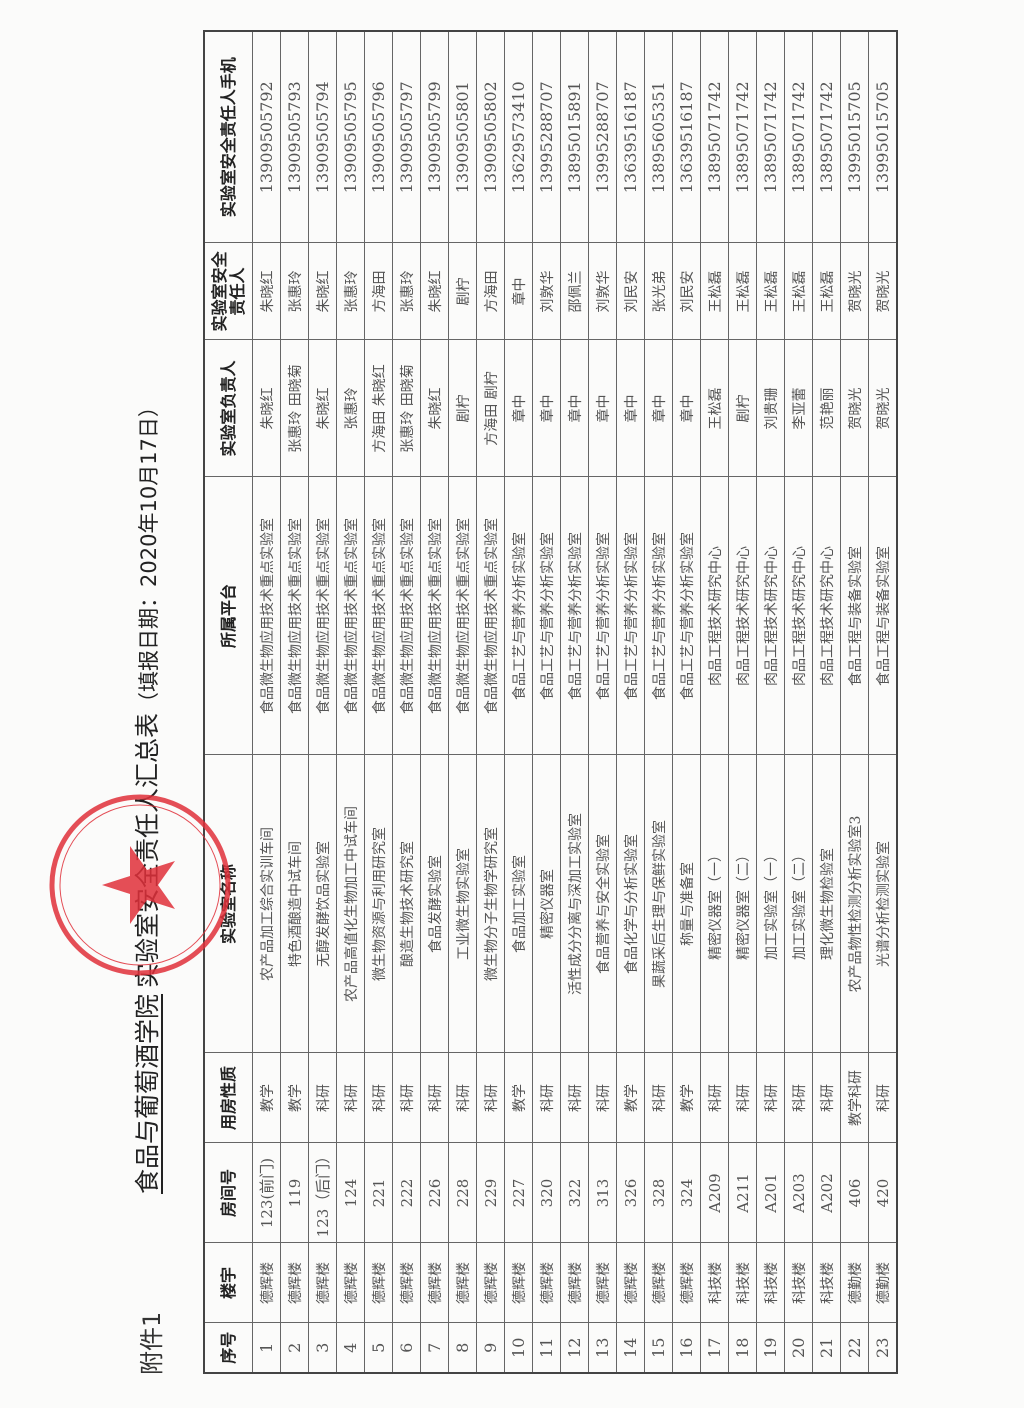 This screenshot has width=1024, height=1408. I want to click on cell-lab-head: 刘贵珊, so click(770, 408).